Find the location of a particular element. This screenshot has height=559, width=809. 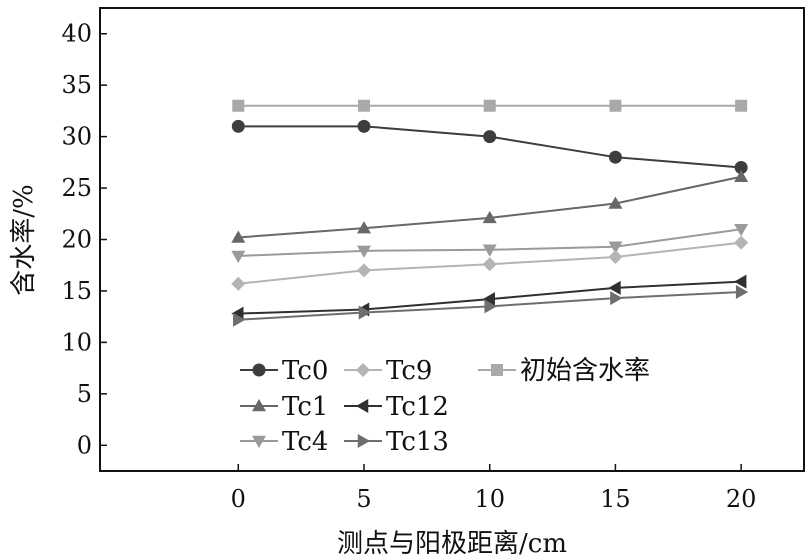

legend-entry: Tc4 is located at coordinates (284, 442).